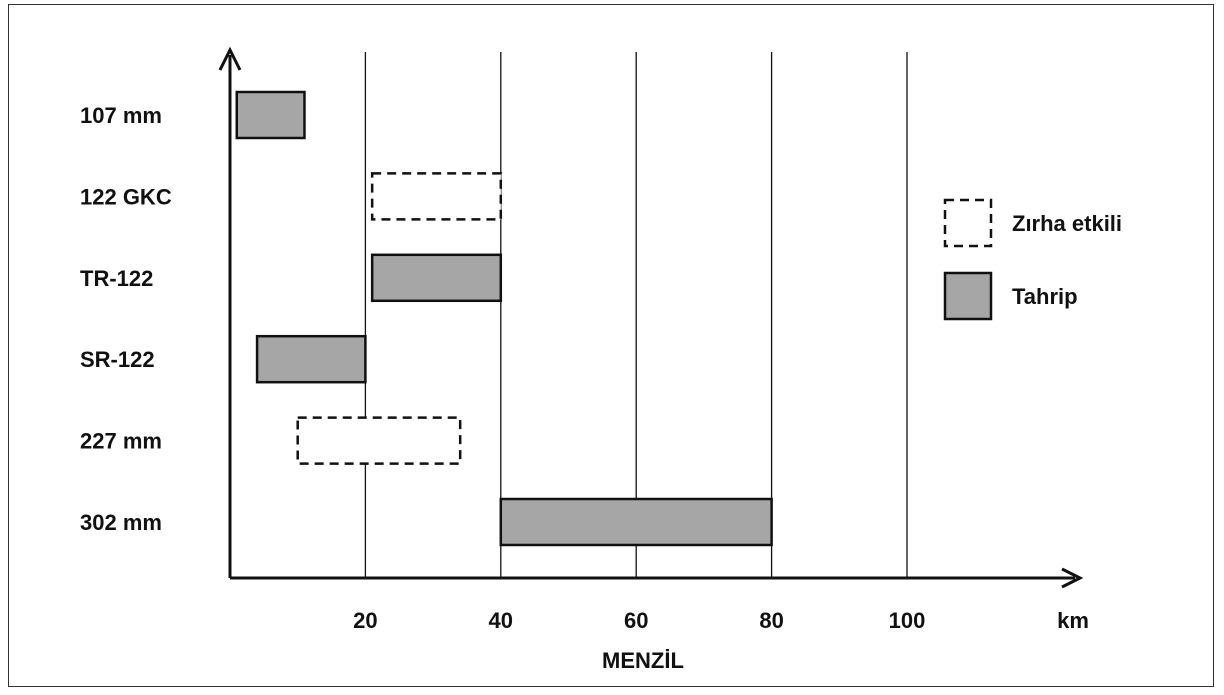  I want to click on legend: Zırha etkili Tahrip, so click(1032, 259).